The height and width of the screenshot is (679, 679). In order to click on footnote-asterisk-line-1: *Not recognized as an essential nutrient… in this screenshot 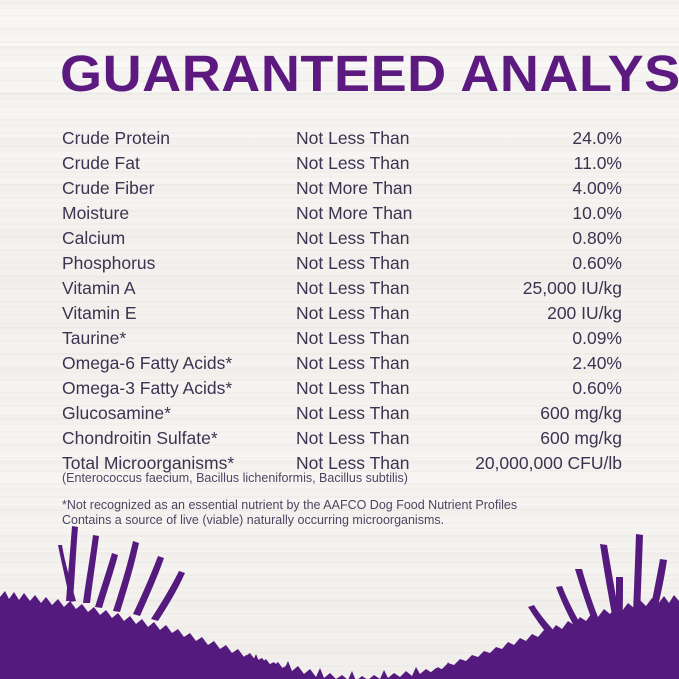, I will do `click(290, 505)`.